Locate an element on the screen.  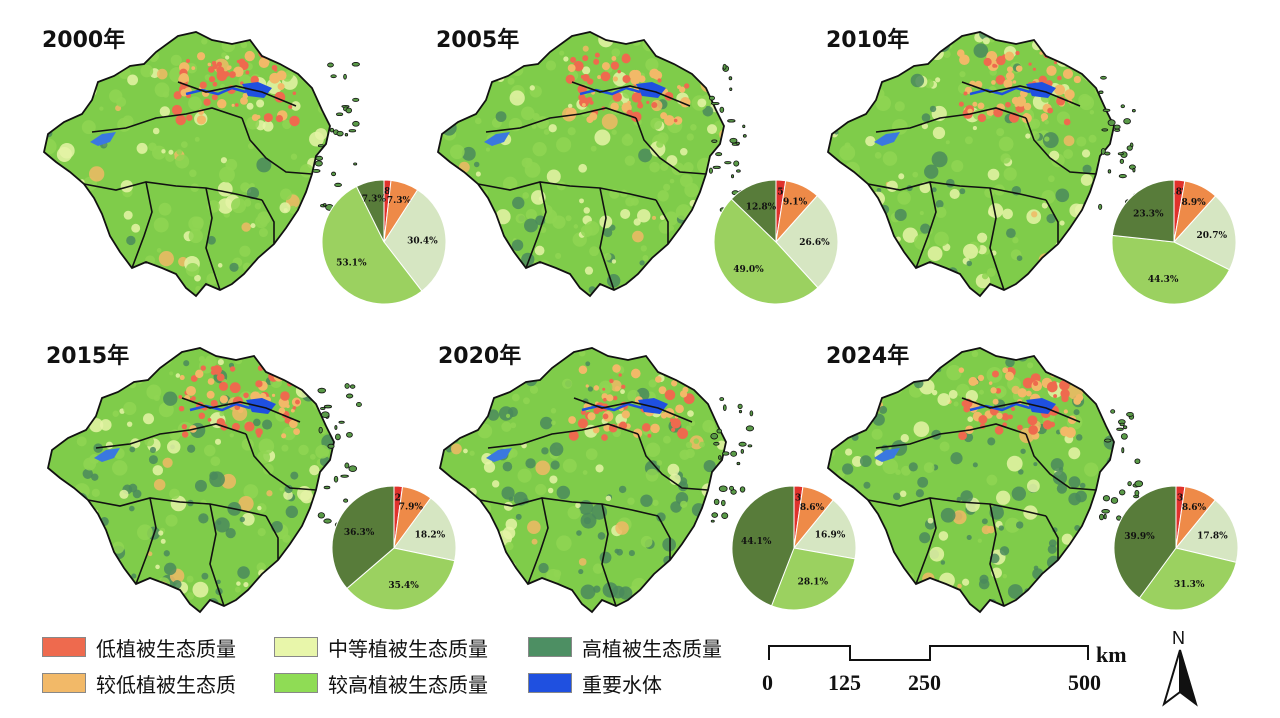
year-title: 2020年 is located at coordinates (480, 356).